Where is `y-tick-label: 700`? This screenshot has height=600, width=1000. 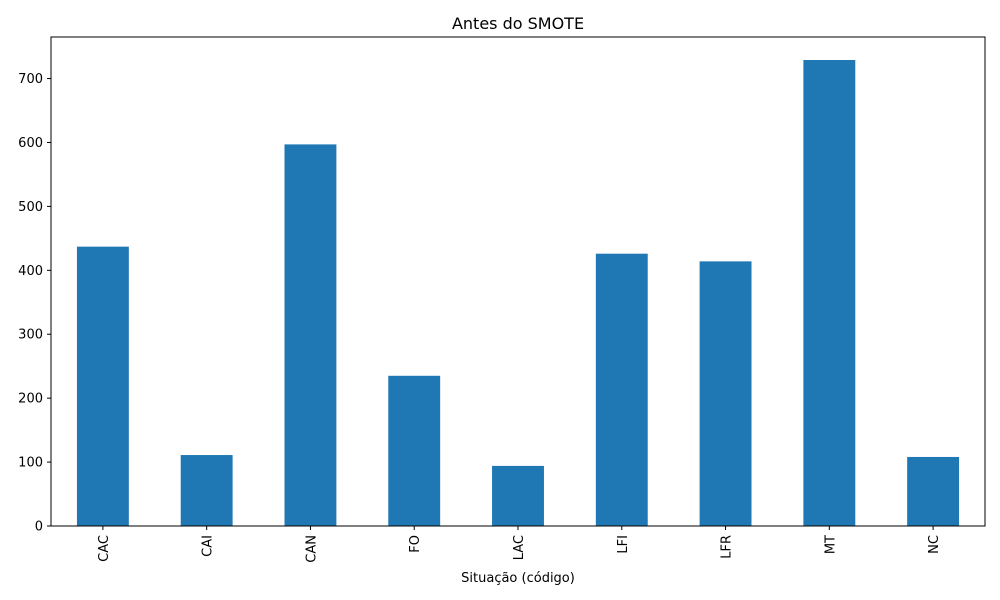
y-tick-label: 700 is located at coordinates (30, 79).